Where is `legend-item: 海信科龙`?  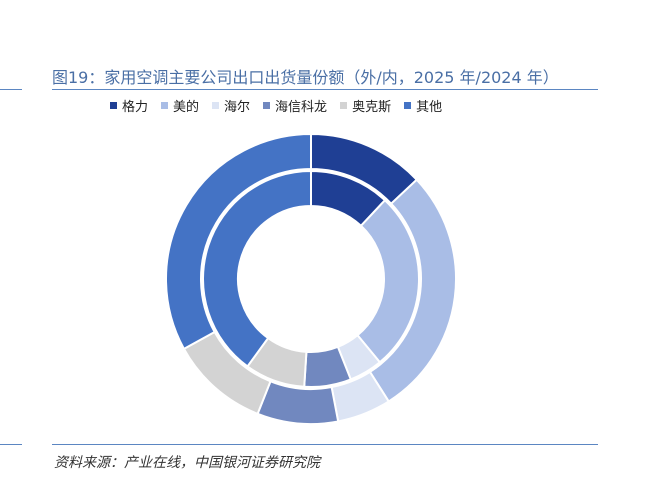
legend-item: 海信科龙 is located at coordinates (295, 105).